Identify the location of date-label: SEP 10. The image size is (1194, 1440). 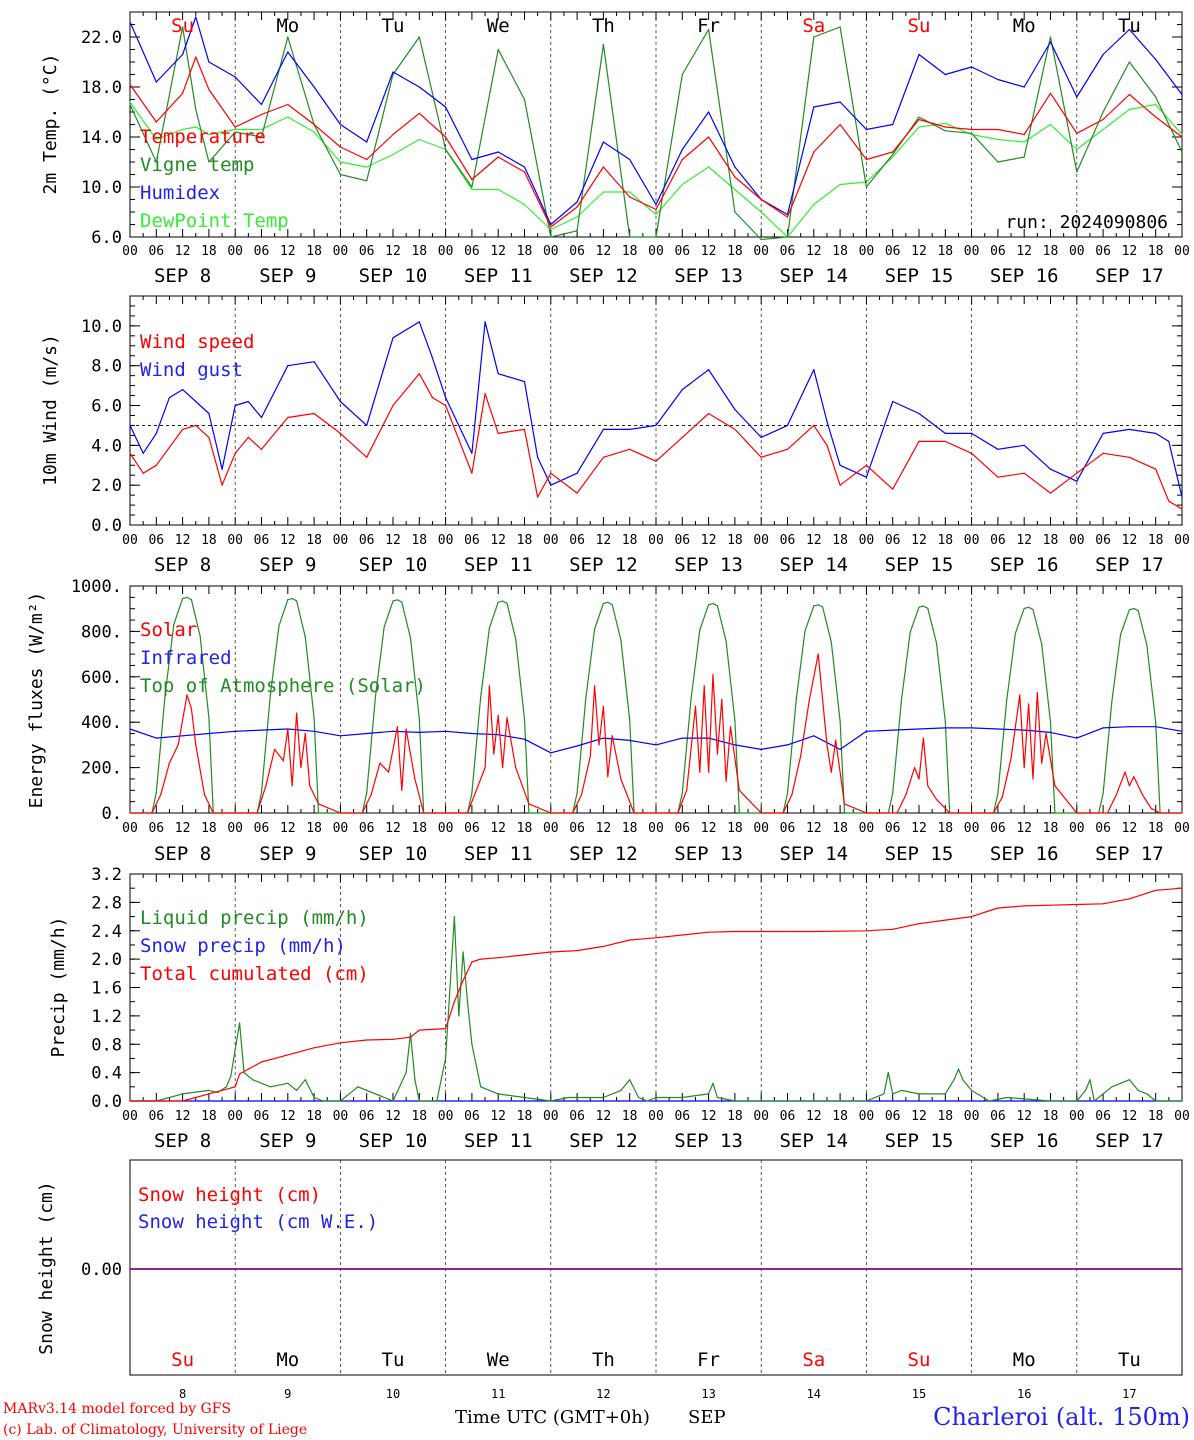
(393, 565).